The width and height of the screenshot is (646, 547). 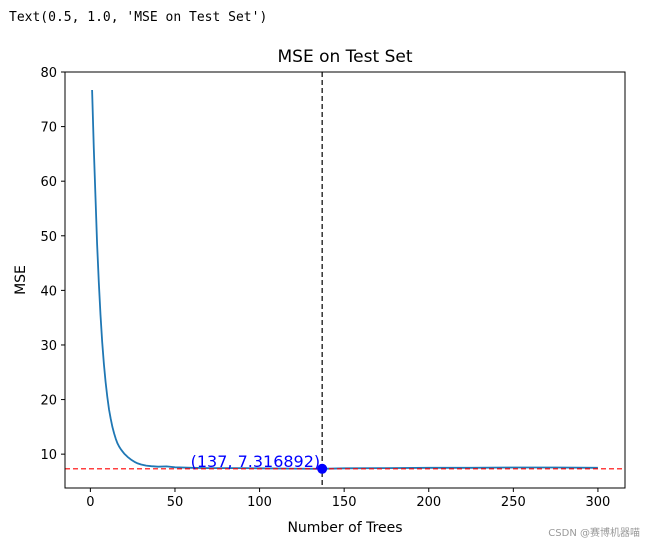 I want to click on x-tick-label: 100, so click(x=259, y=502).